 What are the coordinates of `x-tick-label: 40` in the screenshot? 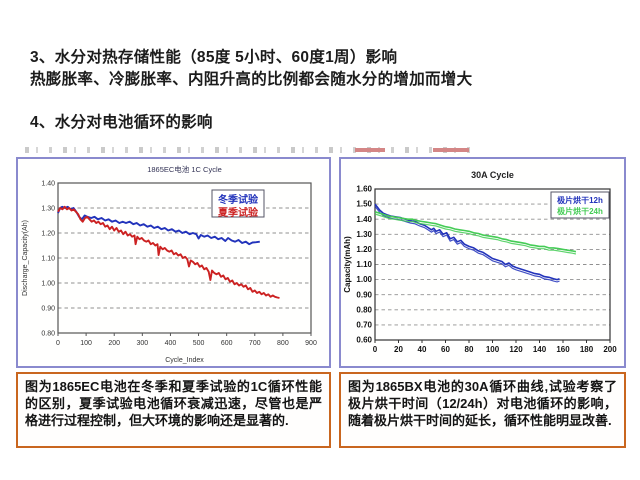 It's located at (422, 349).